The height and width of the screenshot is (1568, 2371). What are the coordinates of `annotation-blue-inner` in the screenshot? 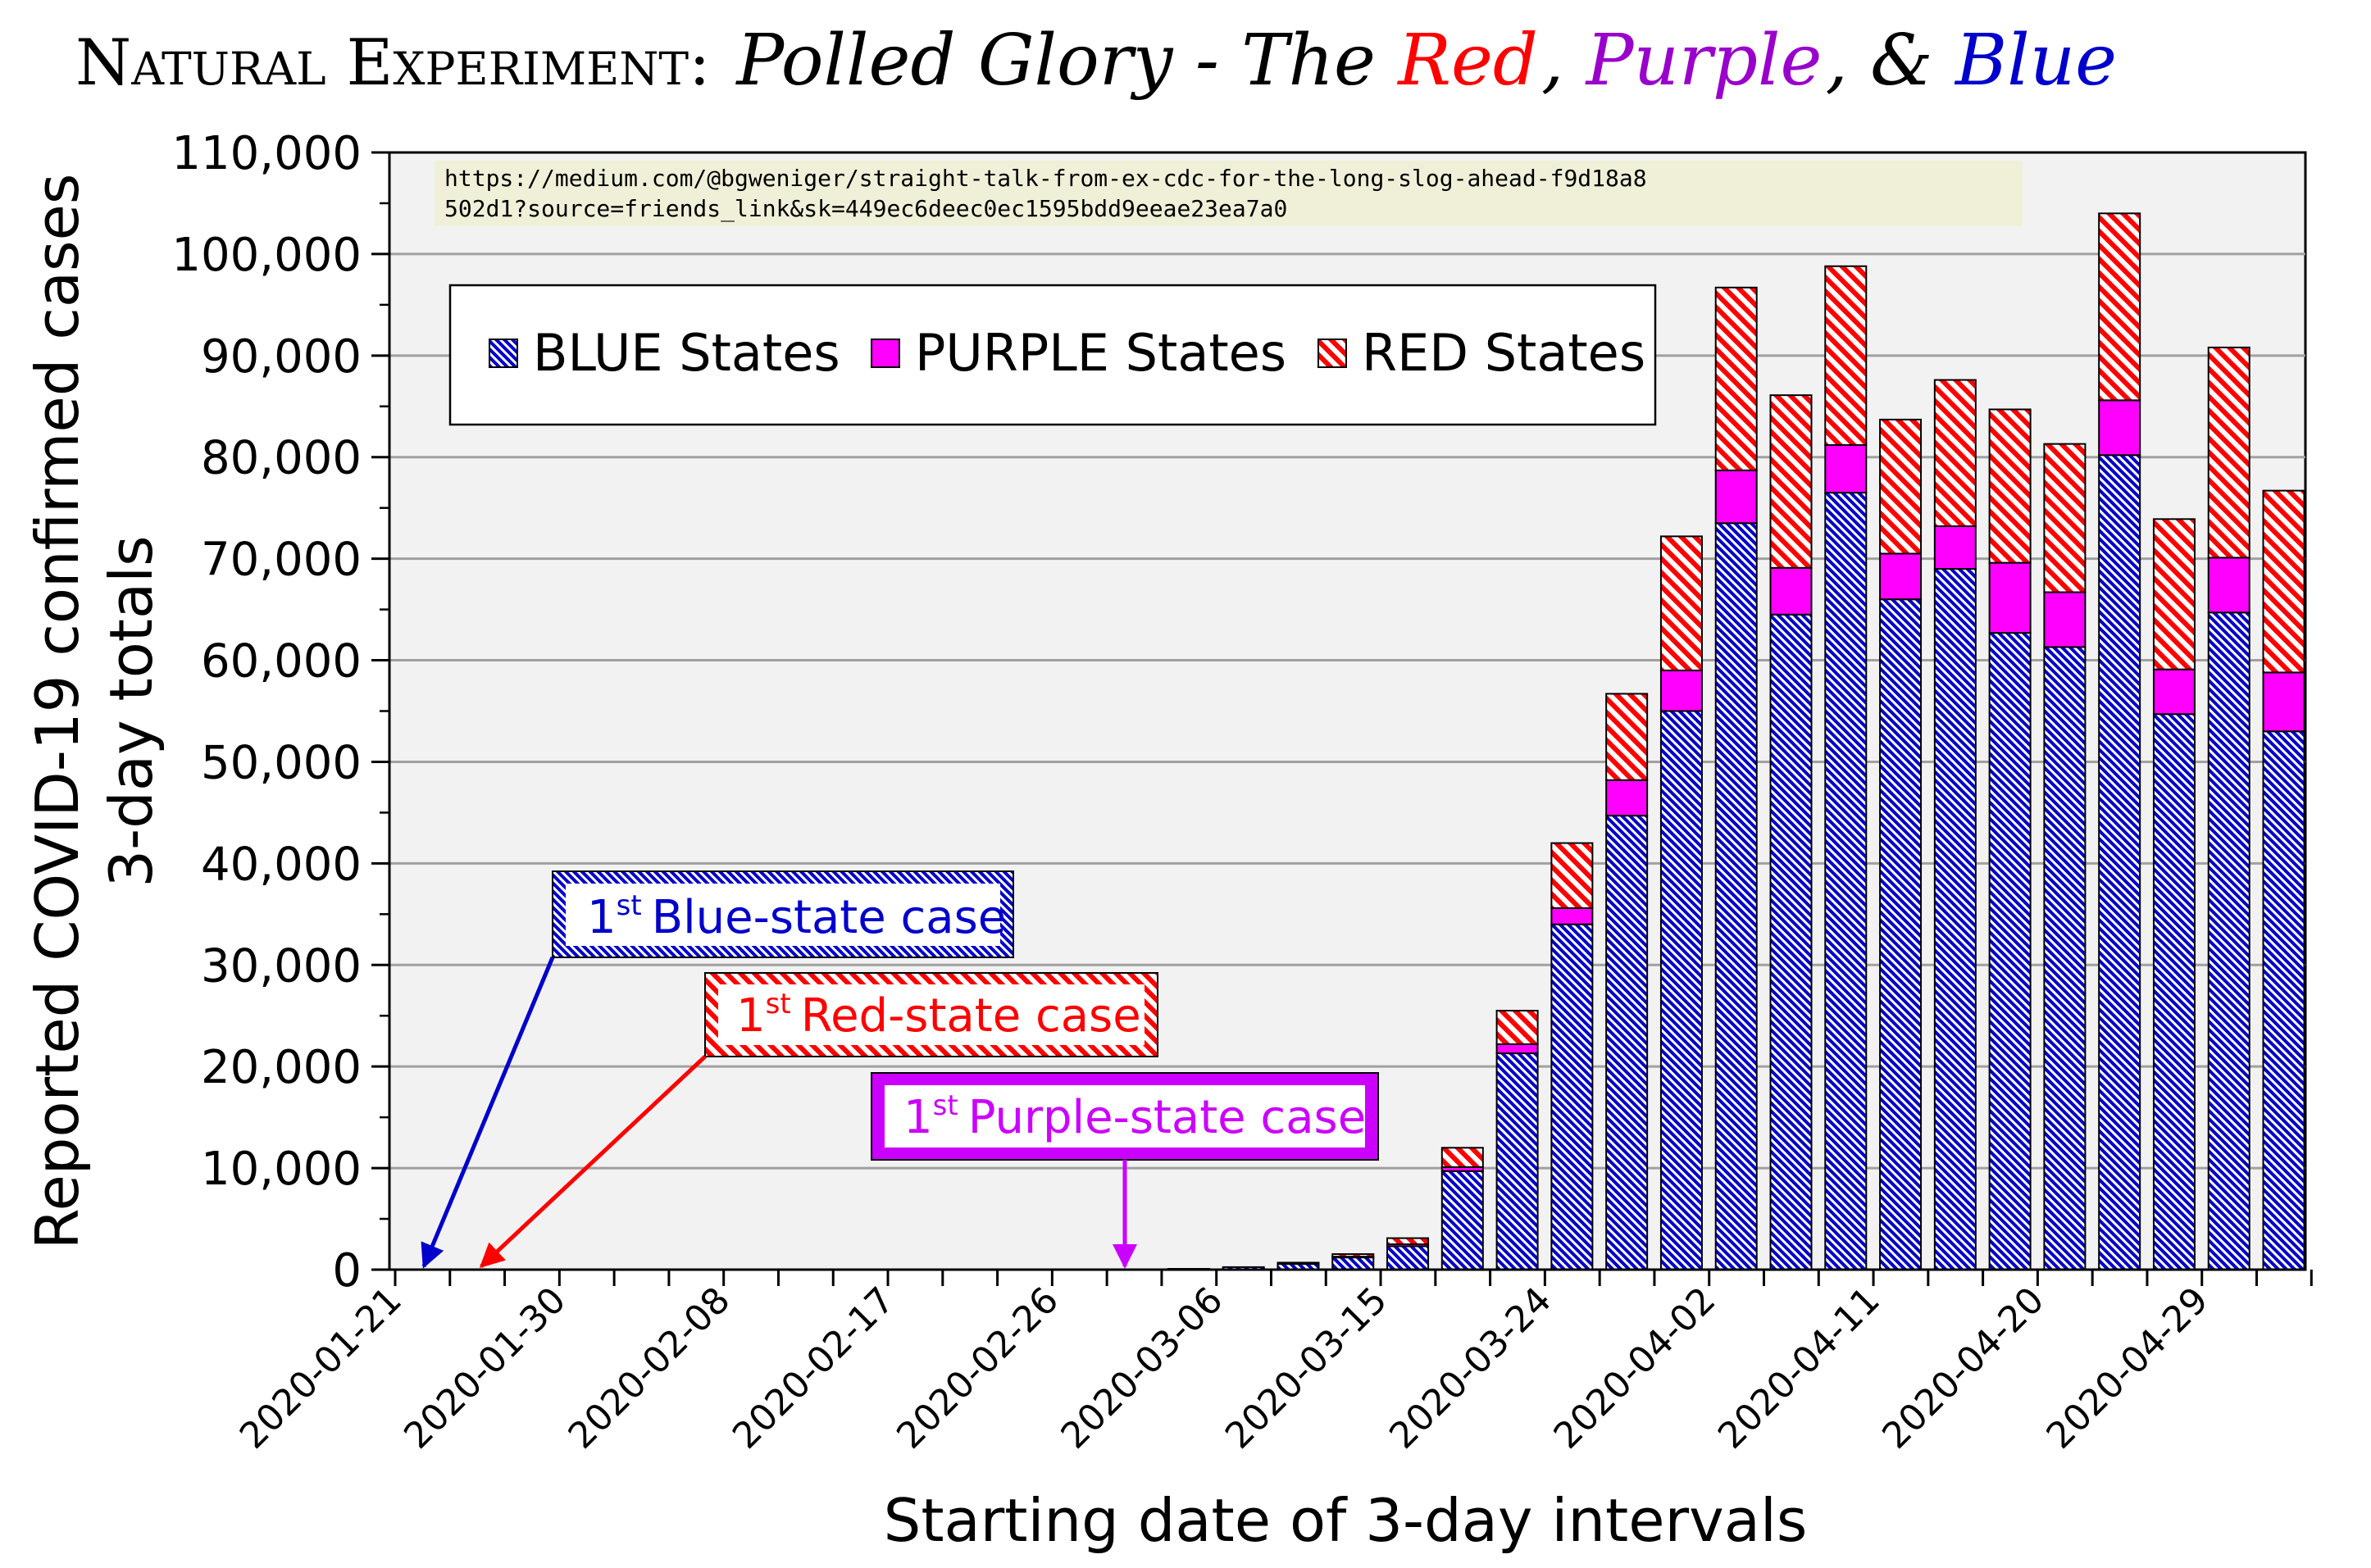 It's located at (783, 915).